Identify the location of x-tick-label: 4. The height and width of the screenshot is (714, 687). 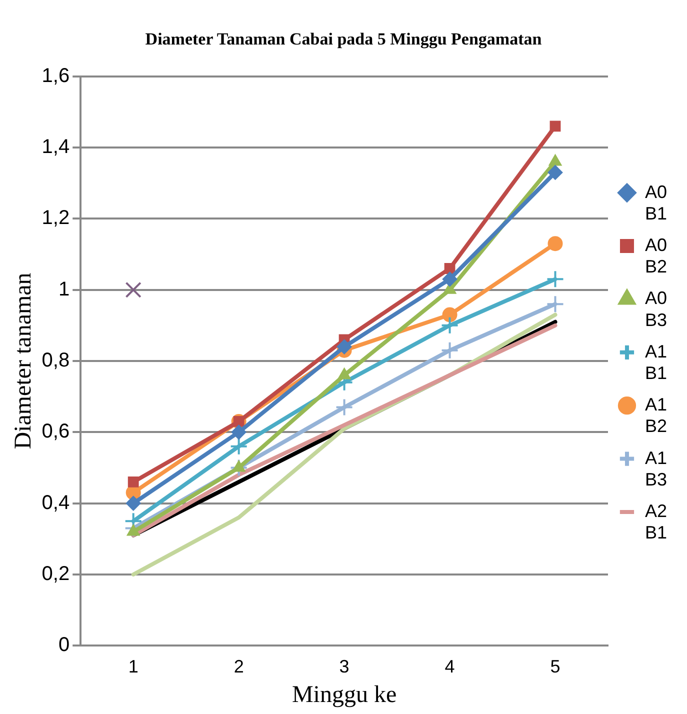
(449, 666).